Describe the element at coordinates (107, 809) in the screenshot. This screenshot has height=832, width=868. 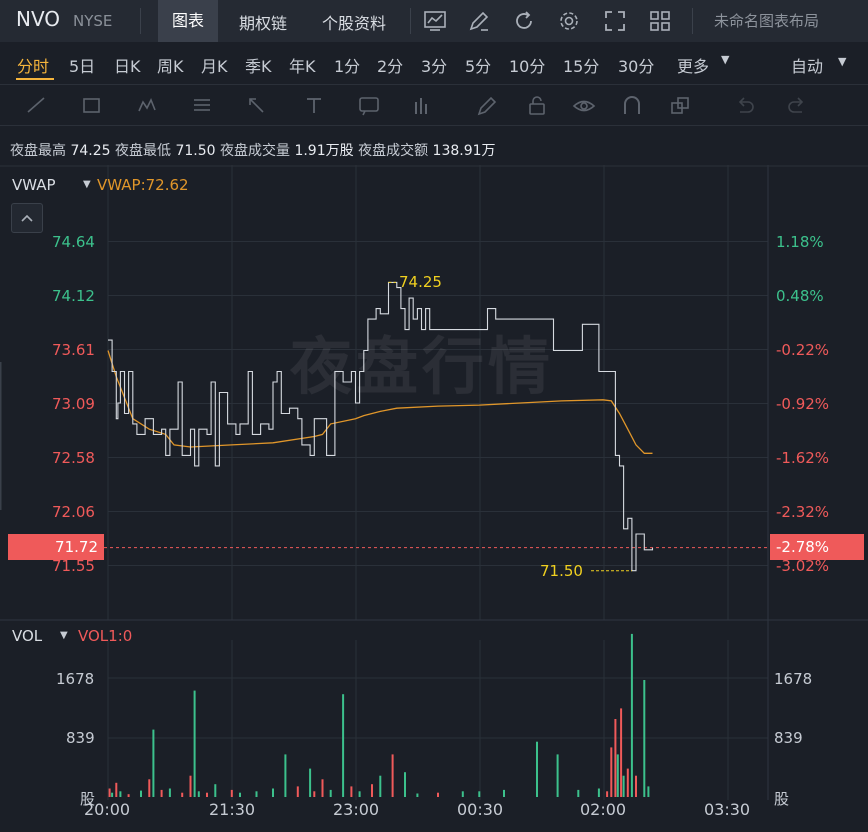
I see `x-axis-label: 20:00` at that location.